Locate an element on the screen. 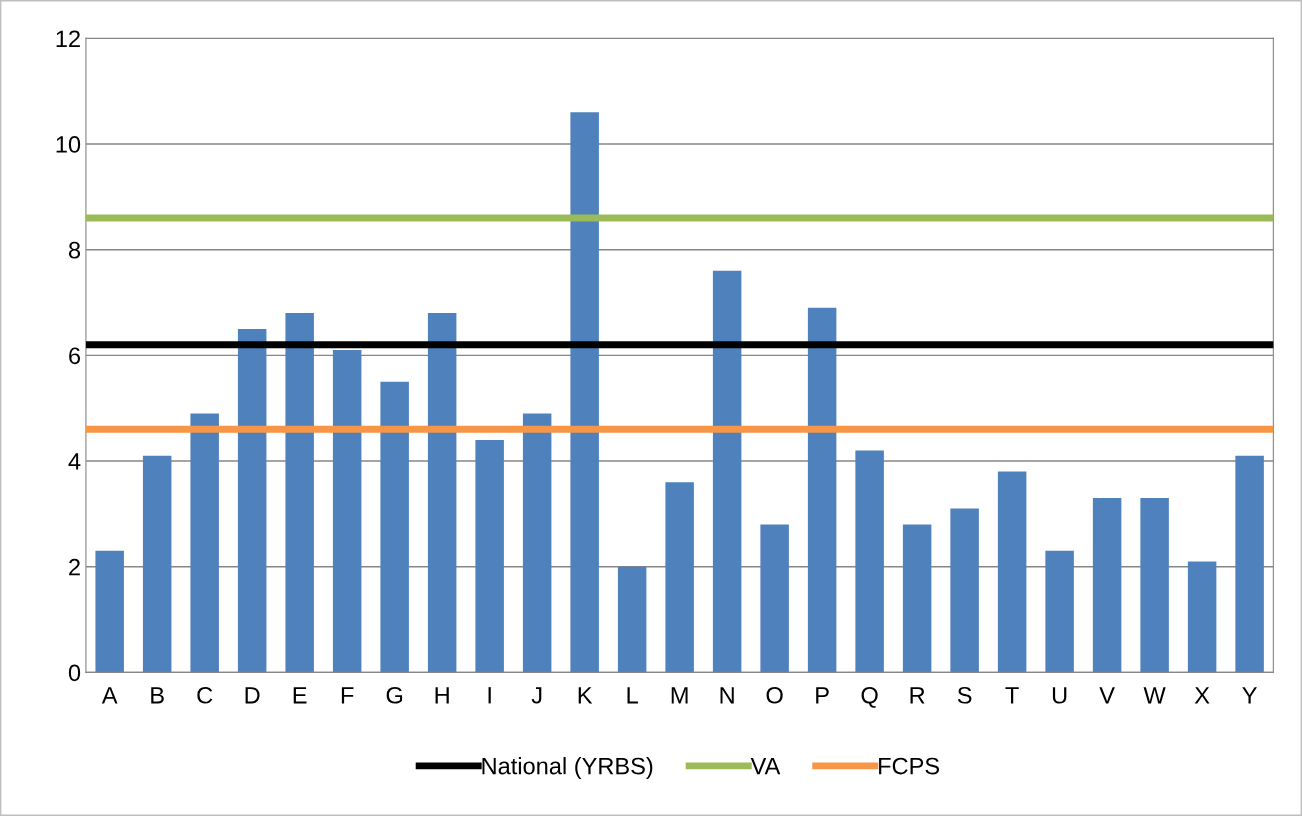  legend-label: FCPS is located at coordinates (909, 766).